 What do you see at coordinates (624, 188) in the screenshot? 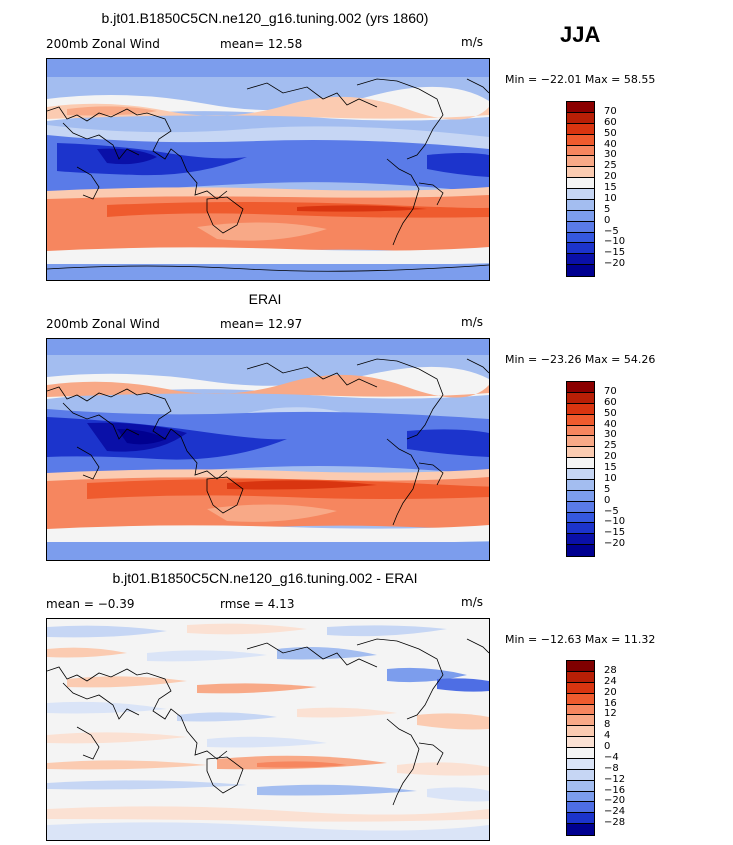
I see `panel-1-colorbar-labels: 70 60 50 40 30 25 20 15 10 5 0 −5 −10 −15 −20` at bounding box center [624, 188].